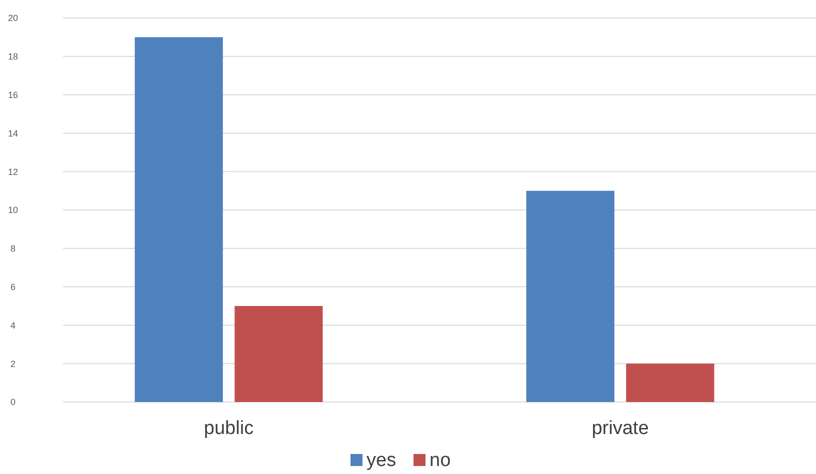  What do you see at coordinates (13, 325) in the screenshot?
I see `y-tick-label: 4` at bounding box center [13, 325].